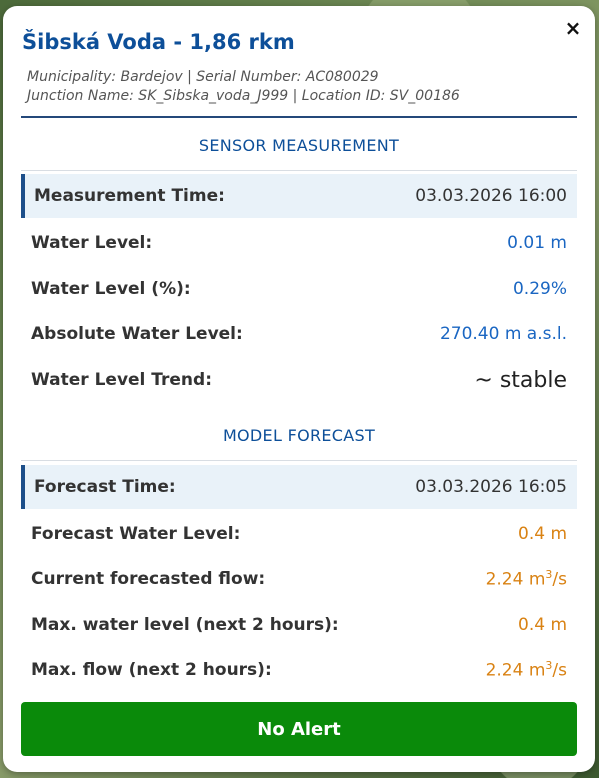 The height and width of the screenshot is (778, 599). What do you see at coordinates (148, 579) in the screenshot?
I see `row-label: Current forecasted flow:` at bounding box center [148, 579].